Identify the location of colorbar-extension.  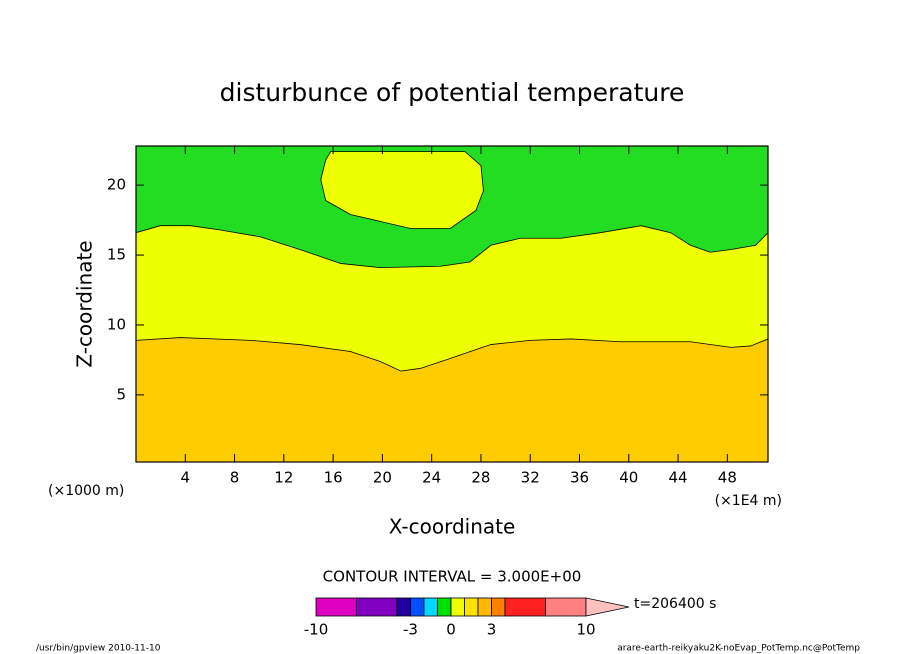
(607, 607).